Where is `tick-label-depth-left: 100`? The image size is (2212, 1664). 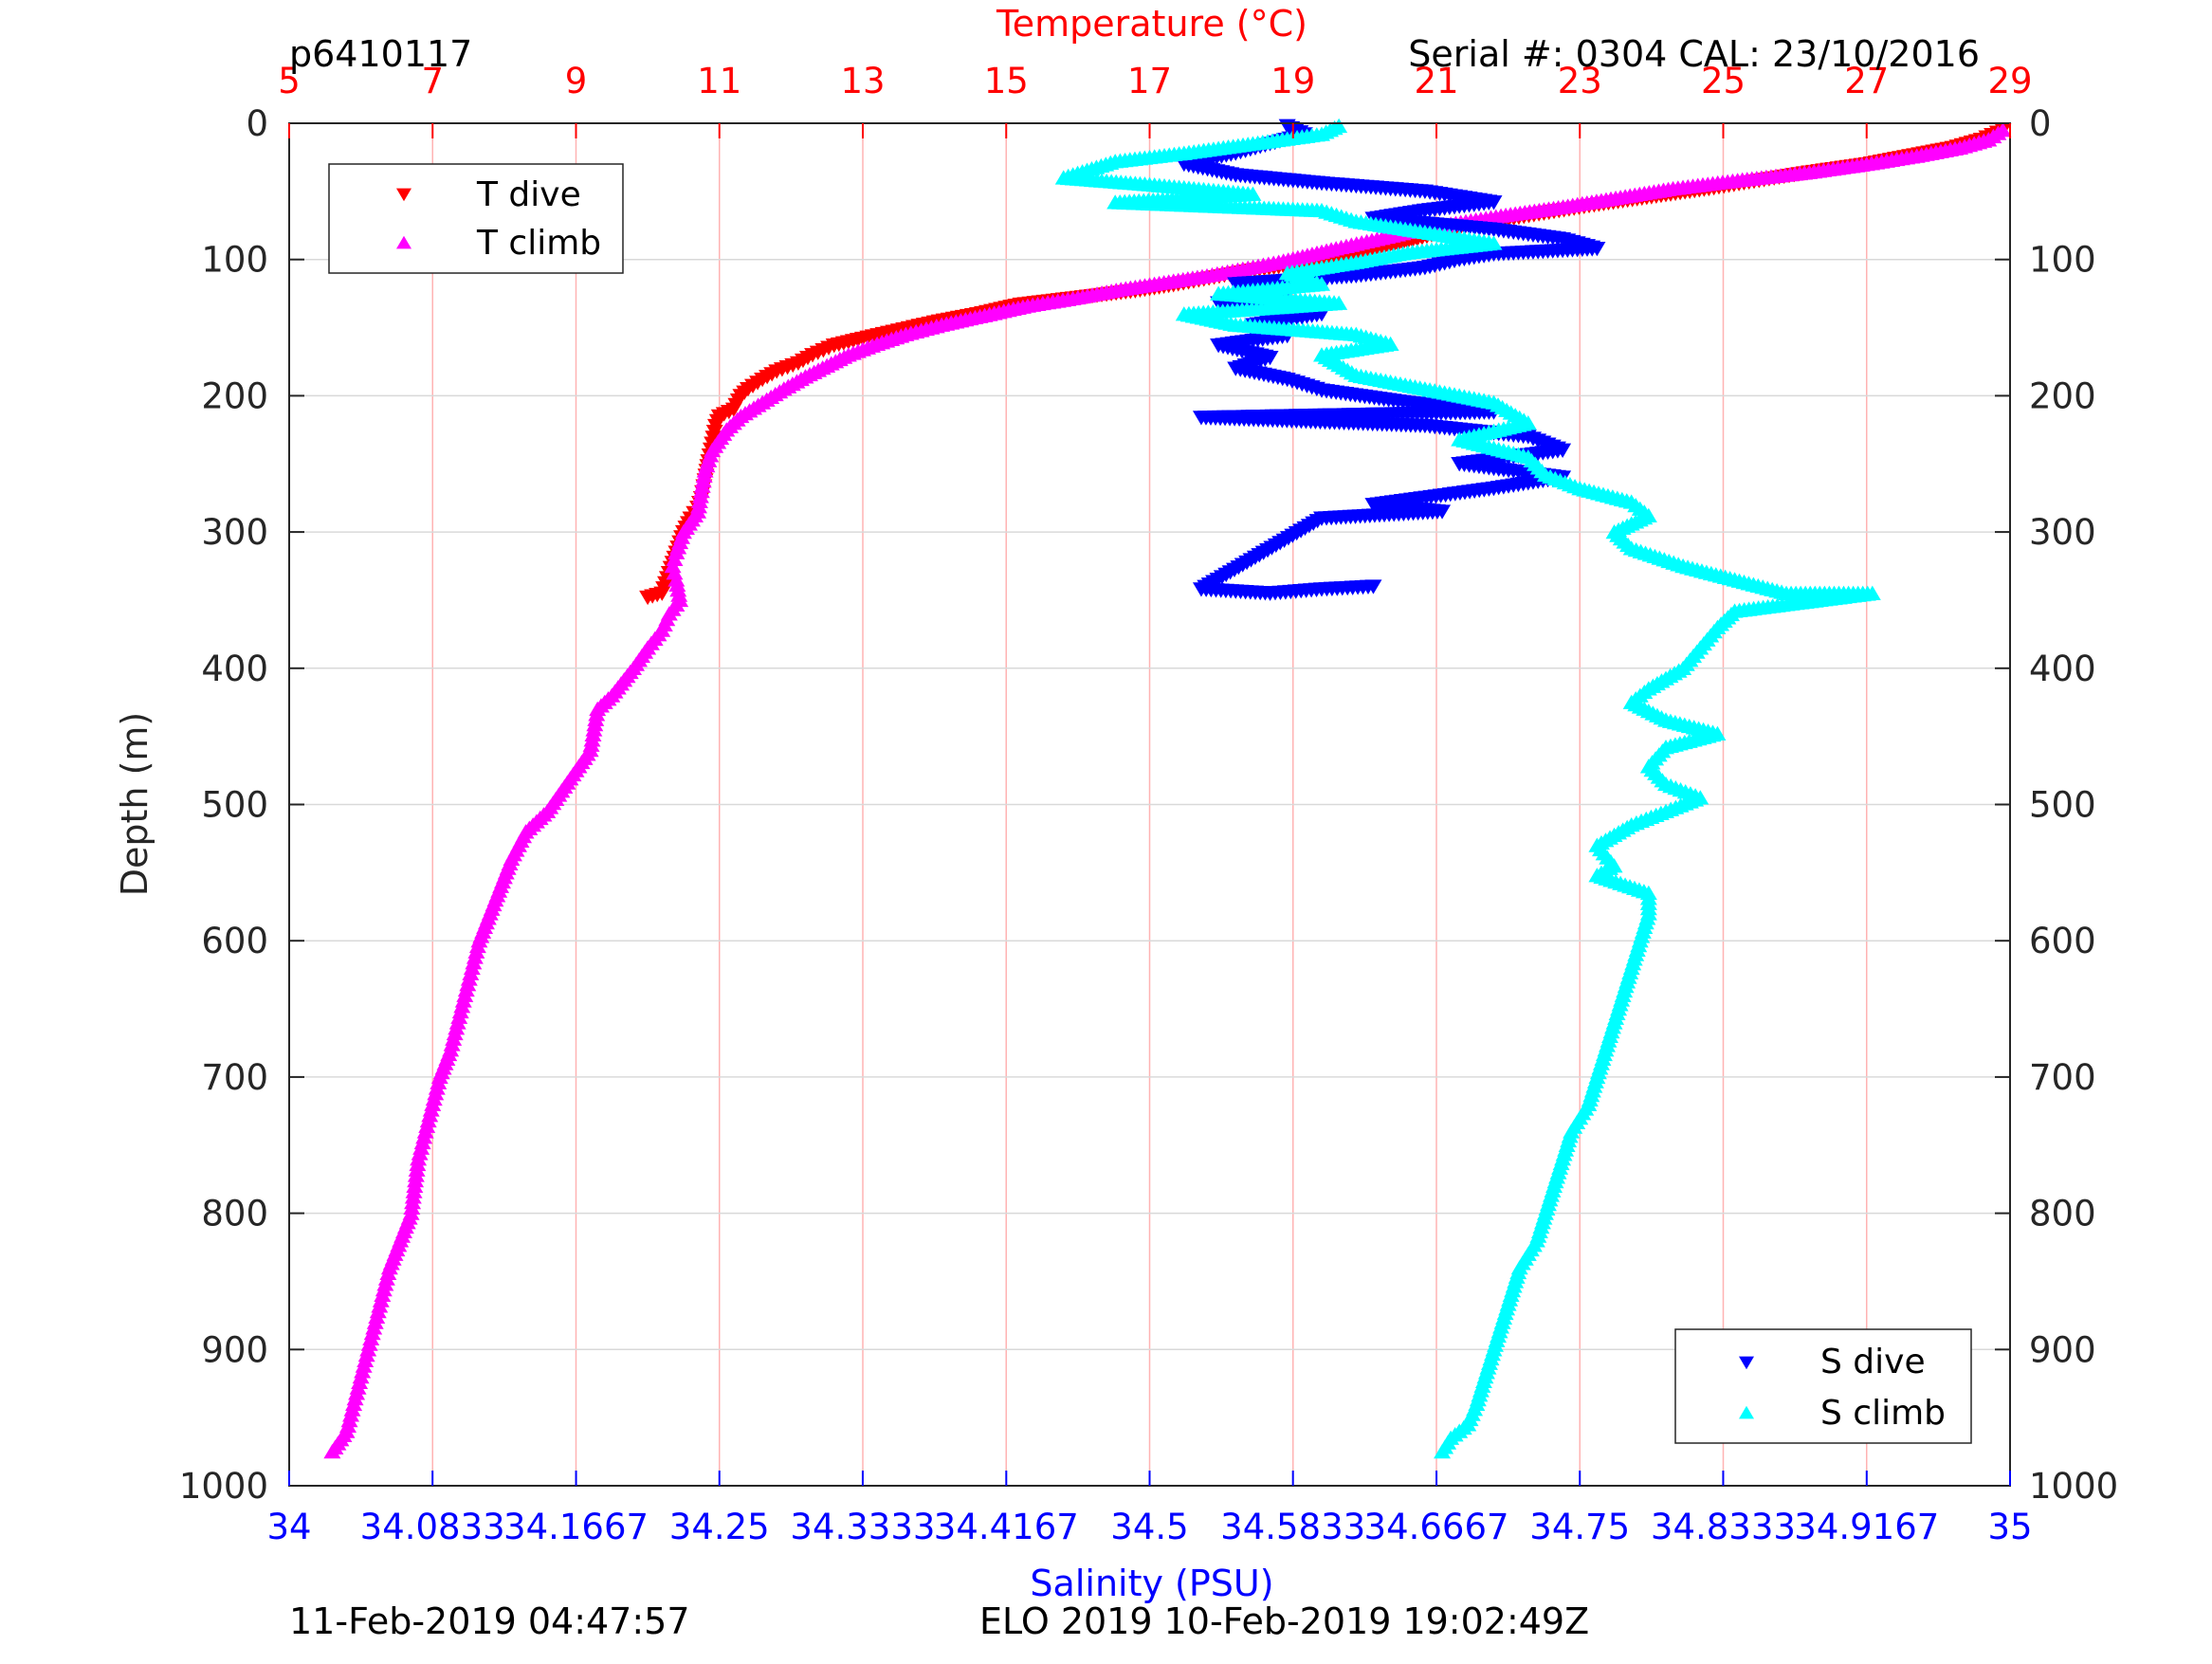 tick-label-depth-left: 100 is located at coordinates (234, 260).